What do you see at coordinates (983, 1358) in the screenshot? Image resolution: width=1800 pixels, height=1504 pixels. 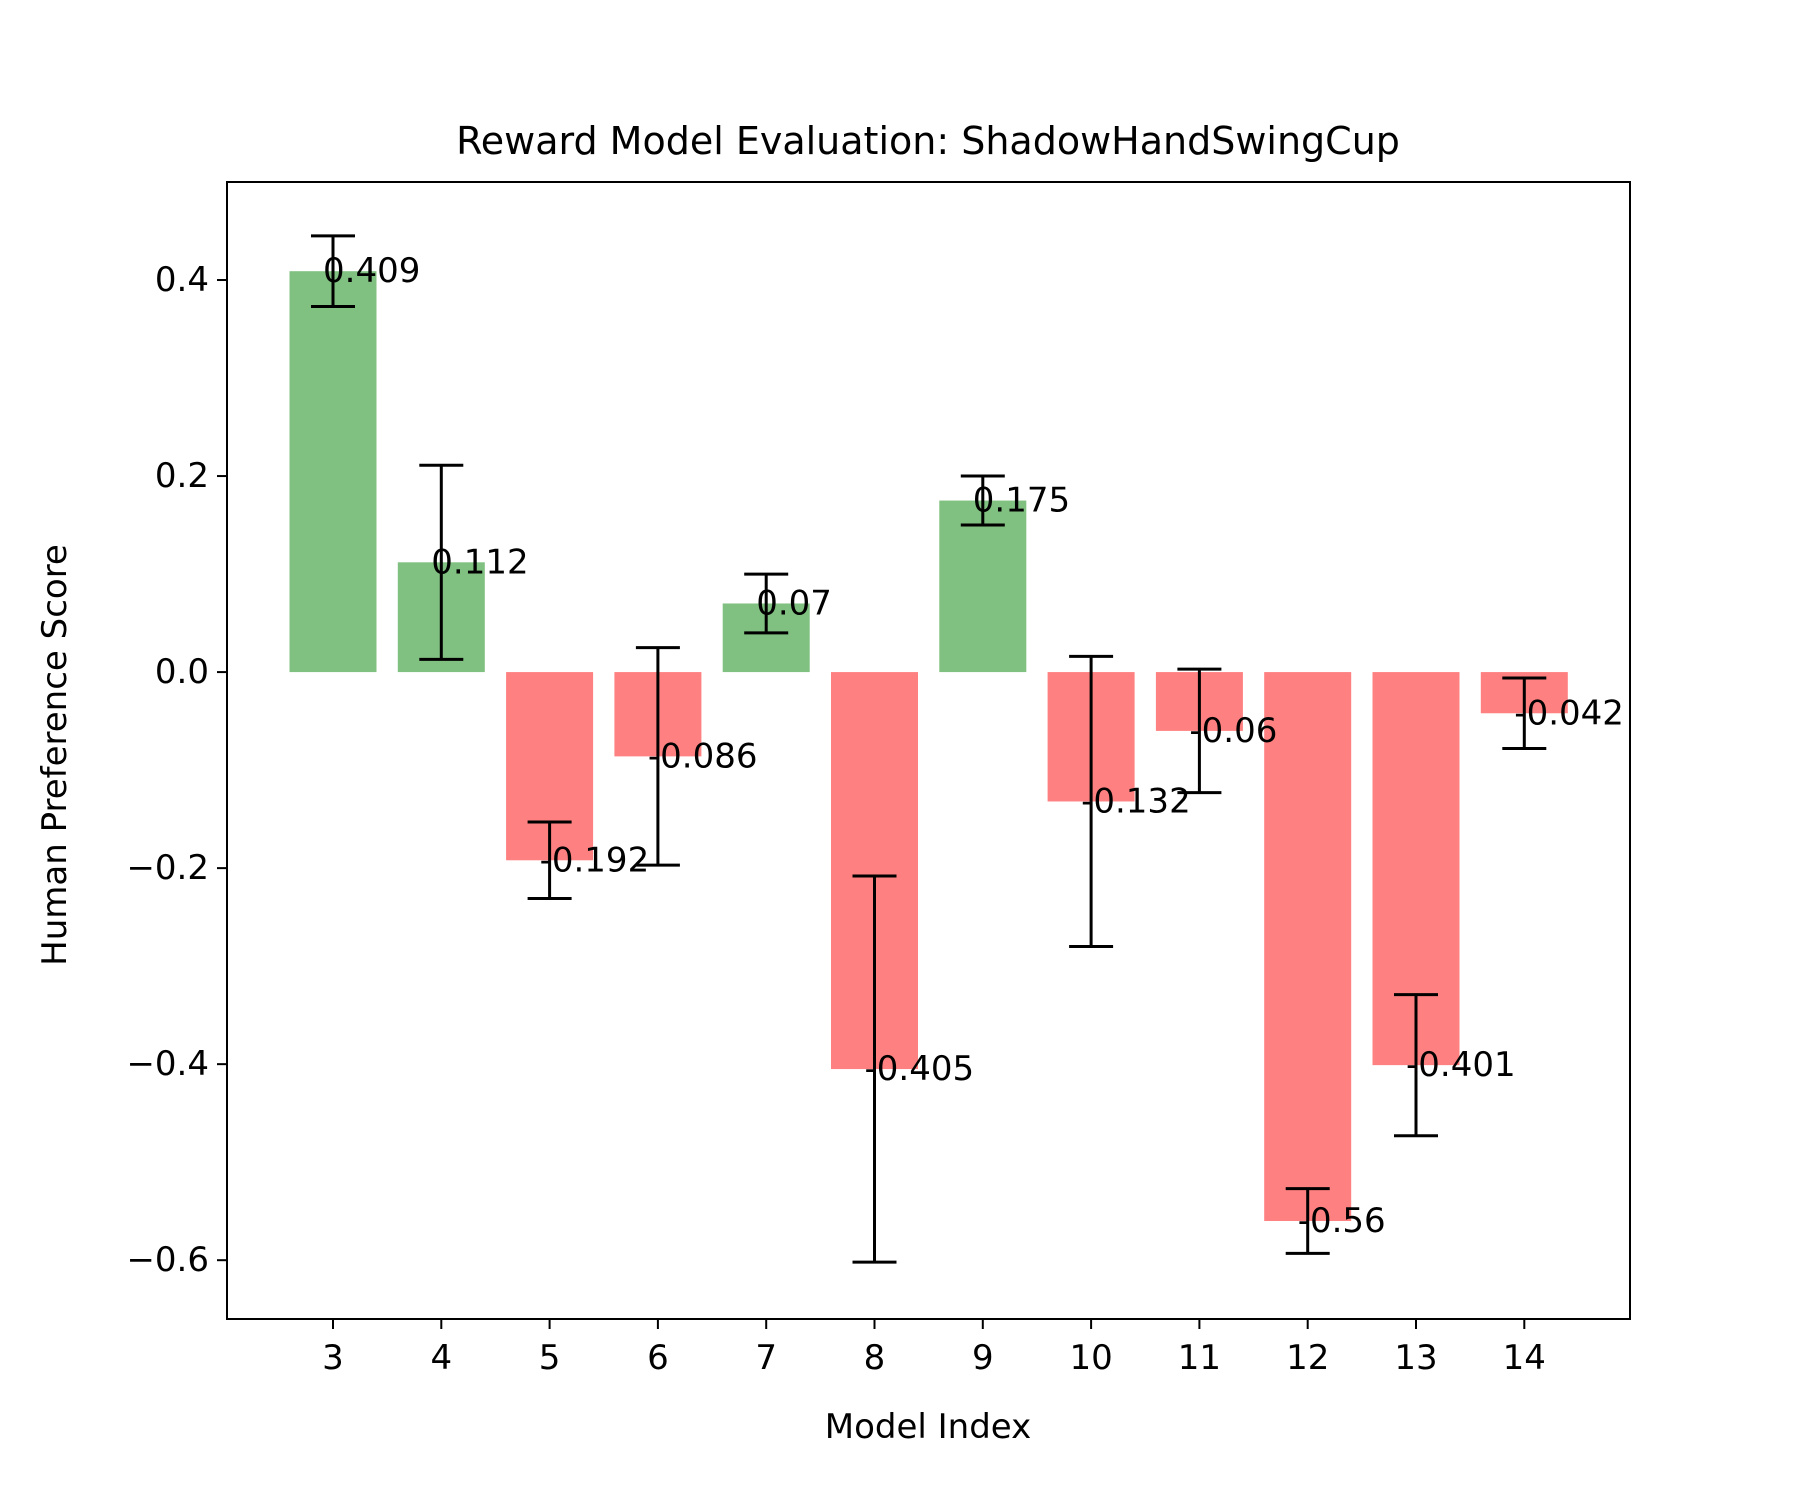 I see `x-tick-label: 9` at bounding box center [983, 1358].